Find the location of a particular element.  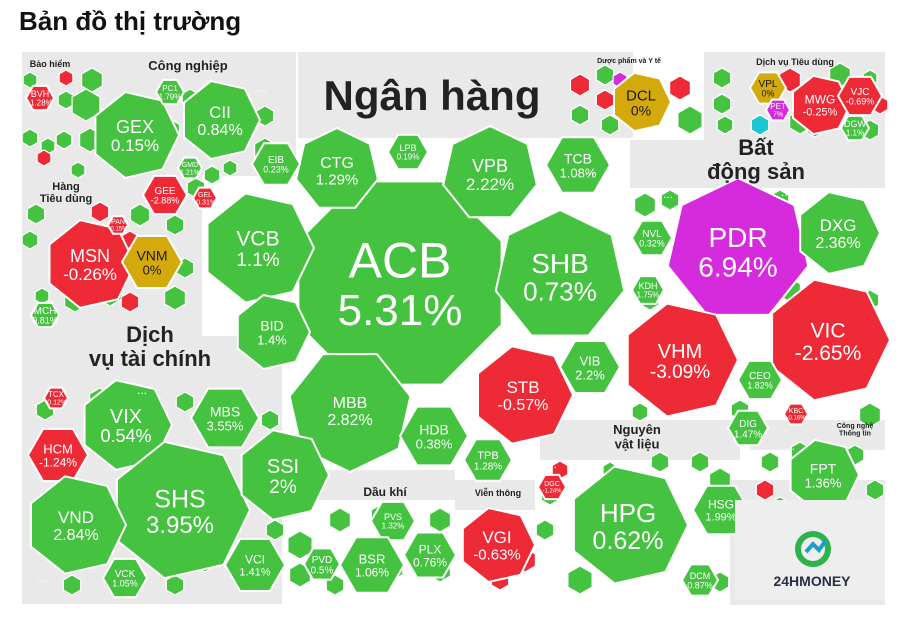

stock-cell-lpb is located at coordinates (408, 152).